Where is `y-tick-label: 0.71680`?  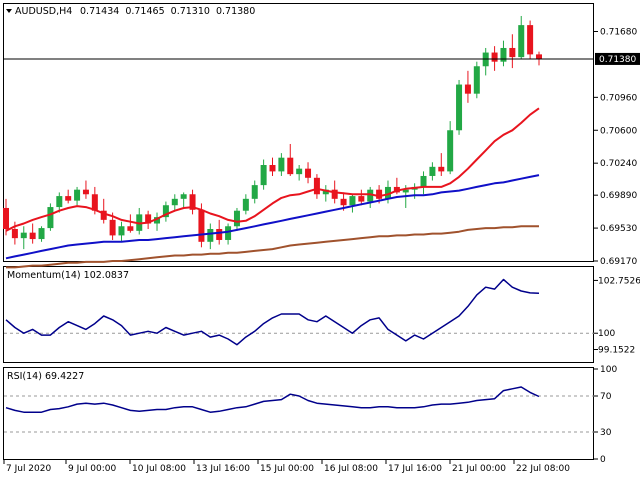 y-tick-label: 0.71680 is located at coordinates (618, 33).